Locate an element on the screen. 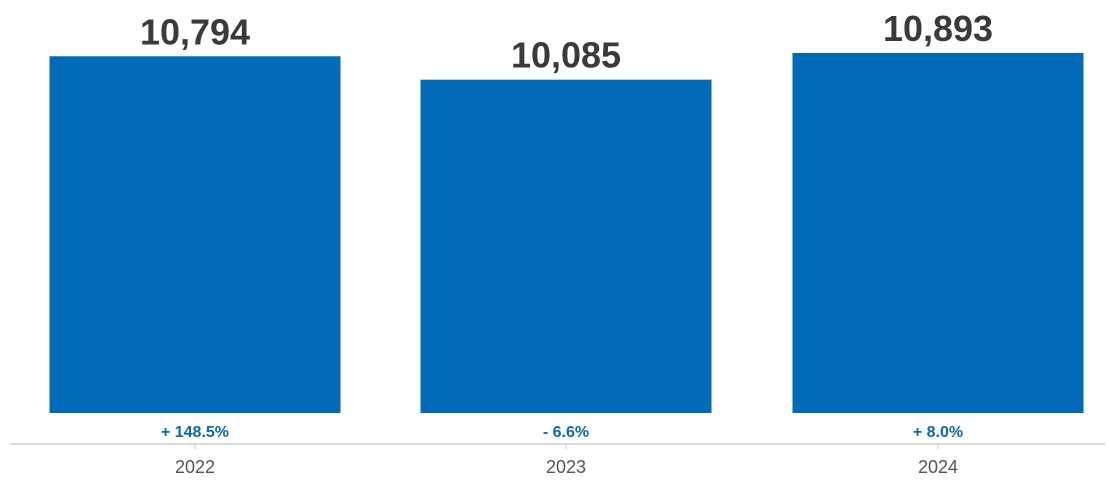 The image size is (1109, 480). change-label-2023: - 6.6% is located at coordinates (566, 432).